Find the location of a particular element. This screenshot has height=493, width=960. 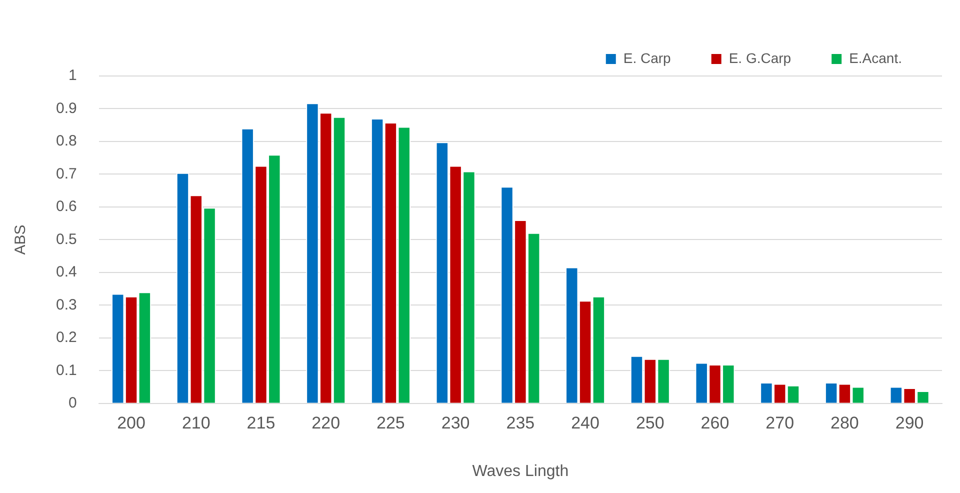

y-tick-label: 0.9 is located at coordinates (66, 108).